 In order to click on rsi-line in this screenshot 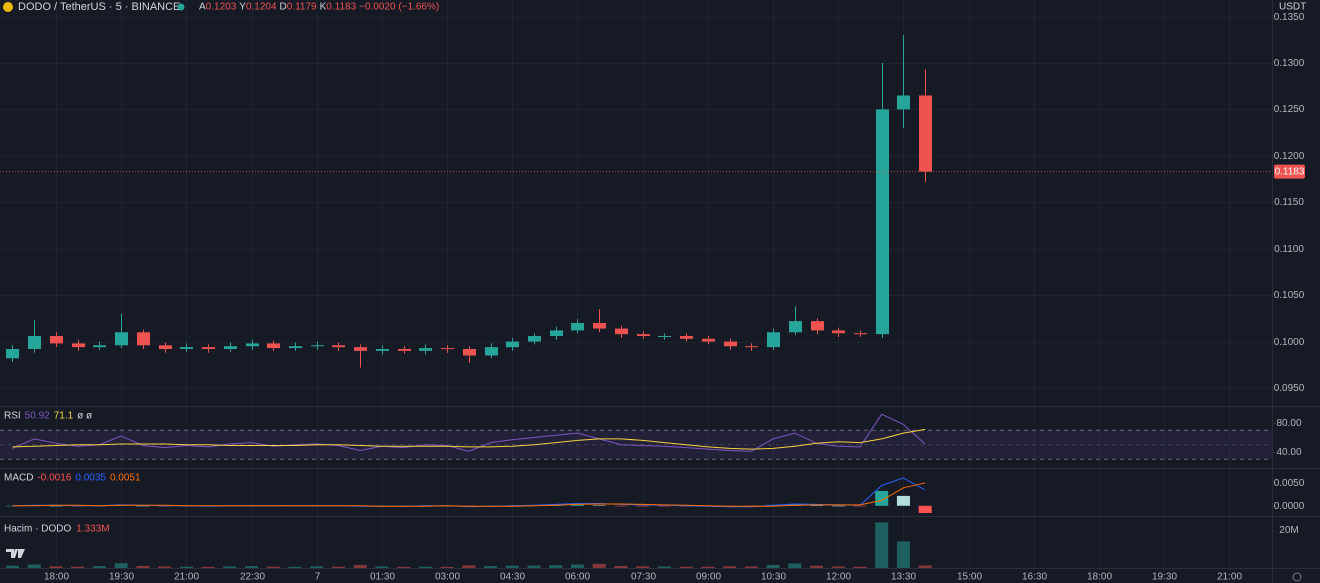, I will do `click(469, 439)`.